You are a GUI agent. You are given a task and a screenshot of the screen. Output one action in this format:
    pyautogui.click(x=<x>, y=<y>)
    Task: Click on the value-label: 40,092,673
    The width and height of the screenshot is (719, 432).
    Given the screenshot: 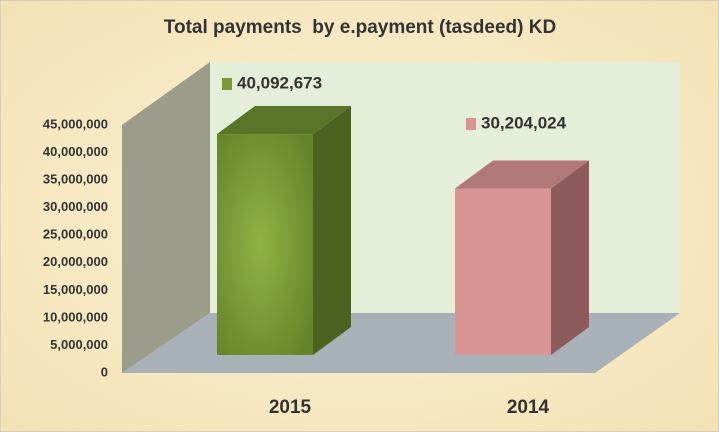 What is the action you would take?
    pyautogui.click(x=279, y=82)
    